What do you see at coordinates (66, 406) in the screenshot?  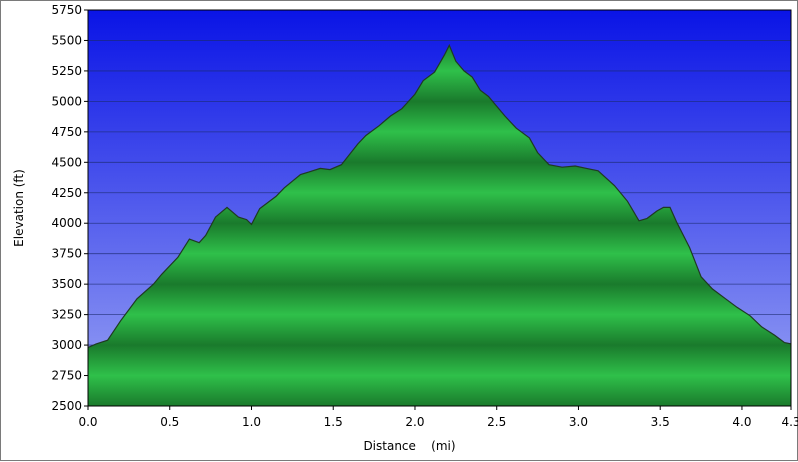 I see `y-tick-label: 2500` at bounding box center [66, 406].